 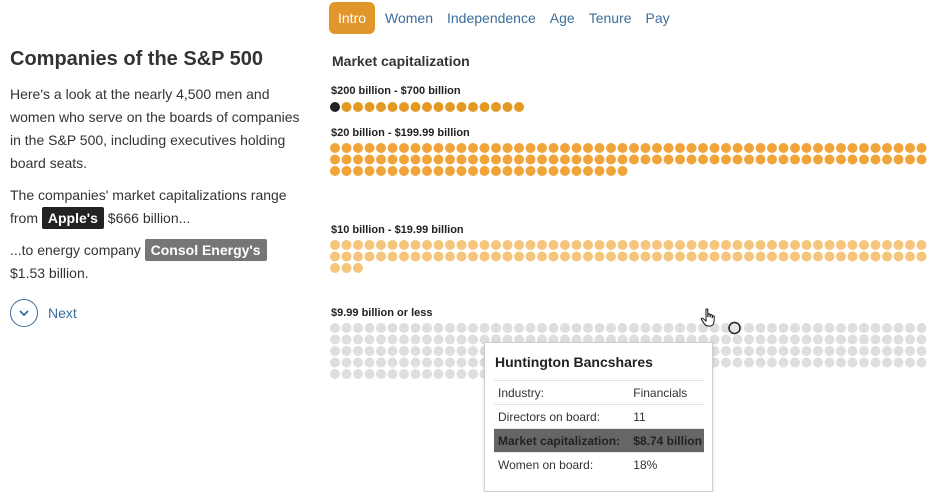 What do you see at coordinates (562, 18) in the screenshot?
I see `tab-age: Age` at bounding box center [562, 18].